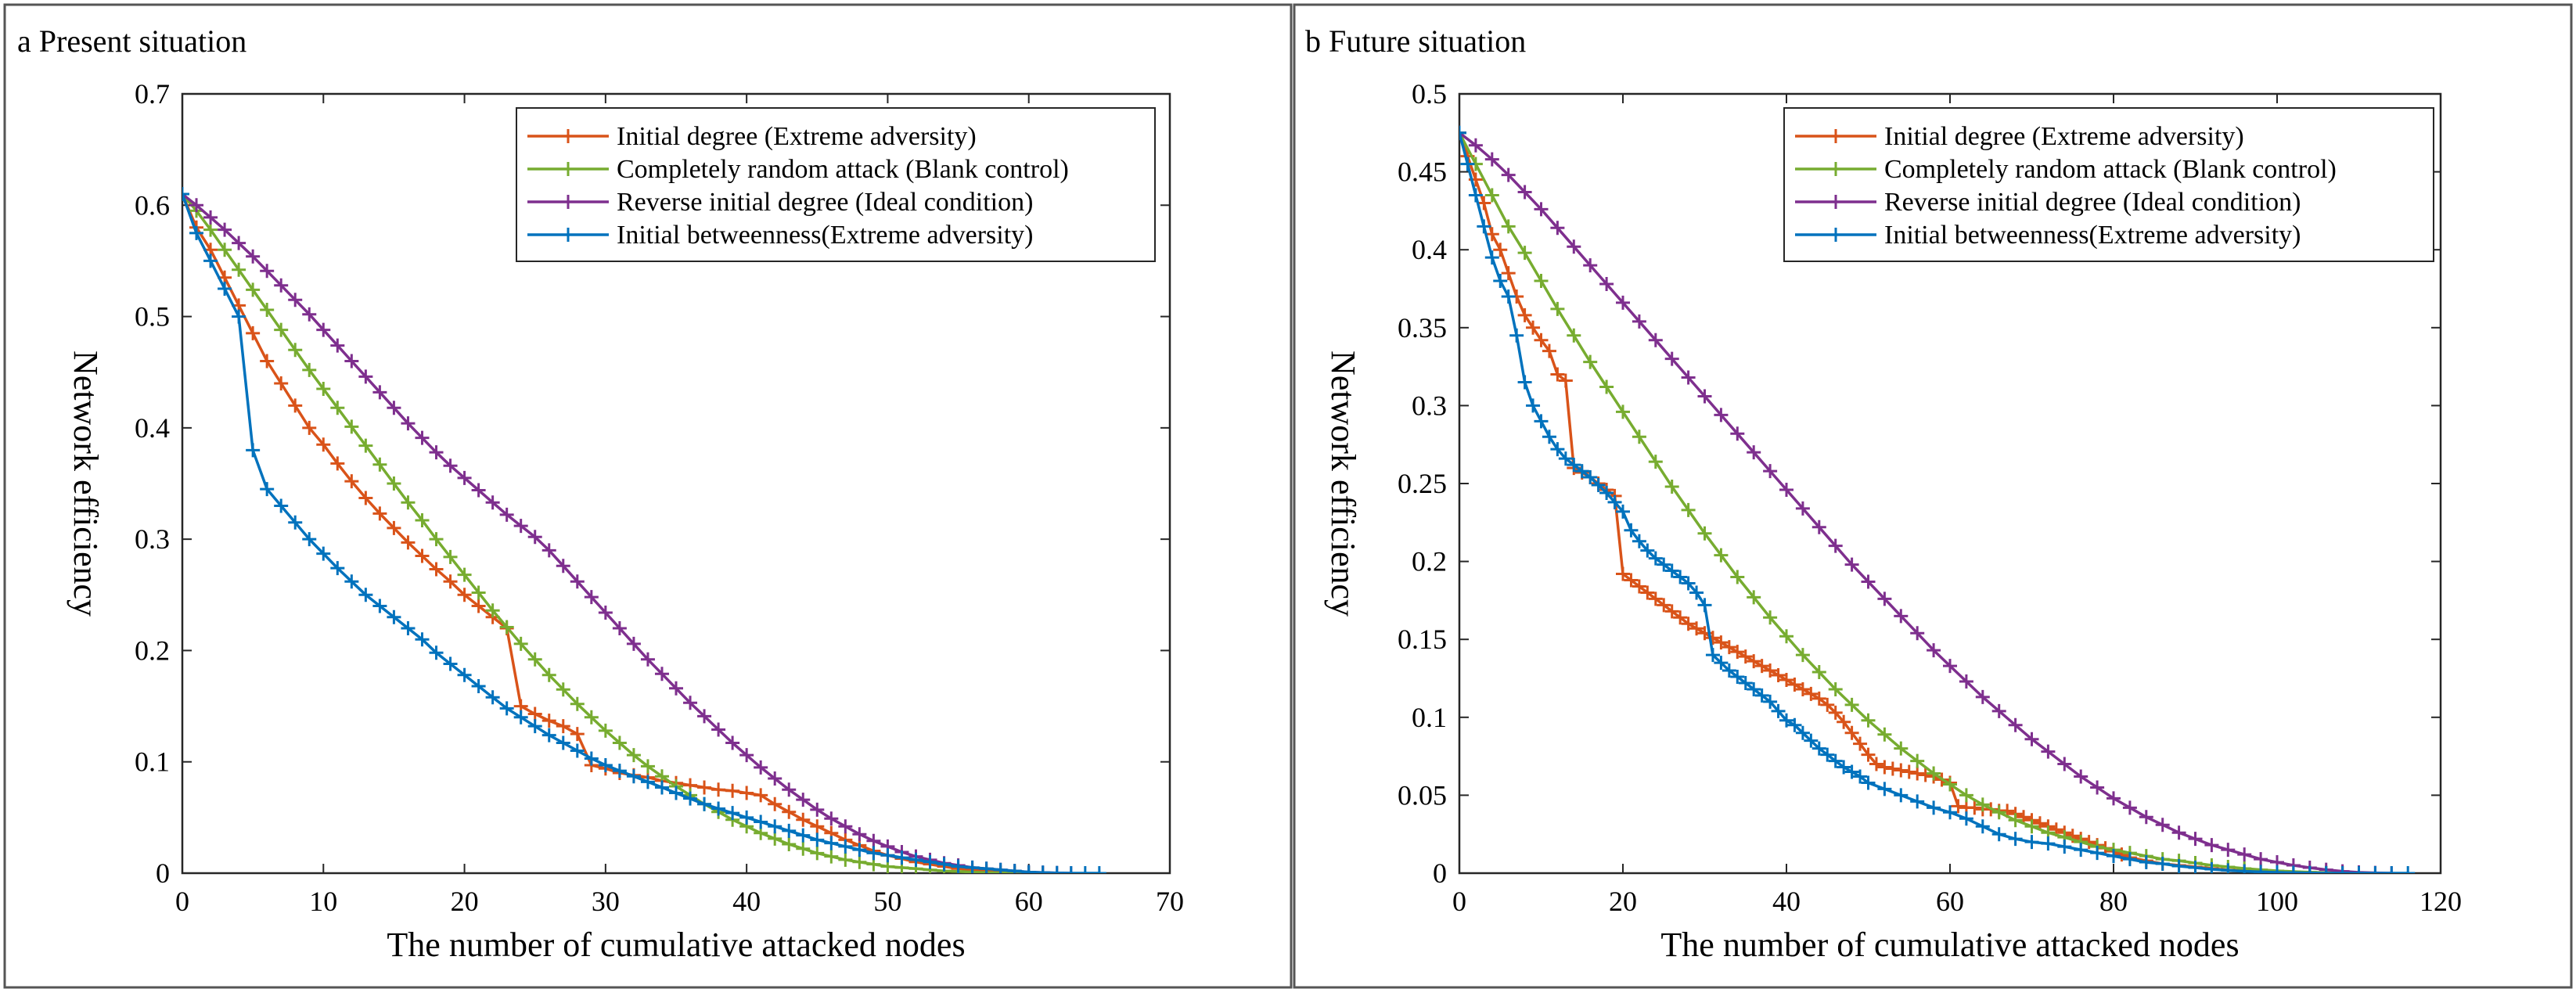  What do you see at coordinates (2114, 901) in the screenshot?
I see `x-tick-label: 80` at bounding box center [2114, 901].